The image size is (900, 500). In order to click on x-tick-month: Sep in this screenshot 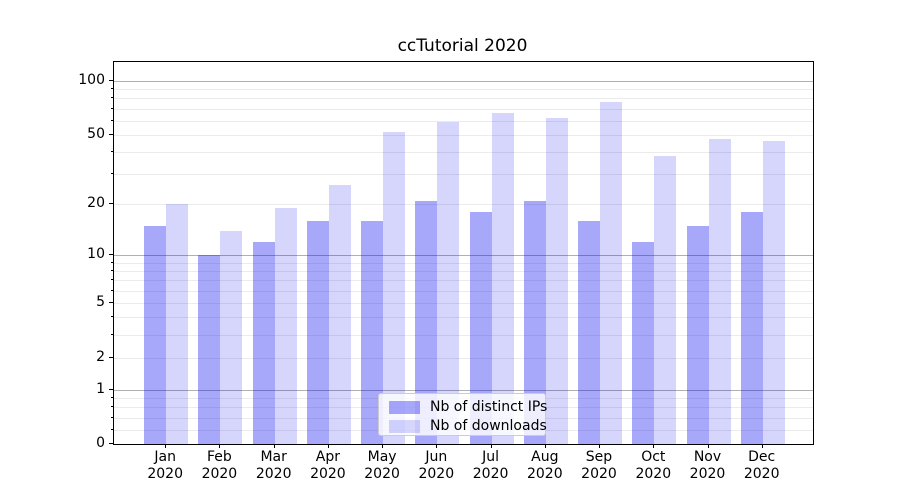, I will do `click(599, 457)`.